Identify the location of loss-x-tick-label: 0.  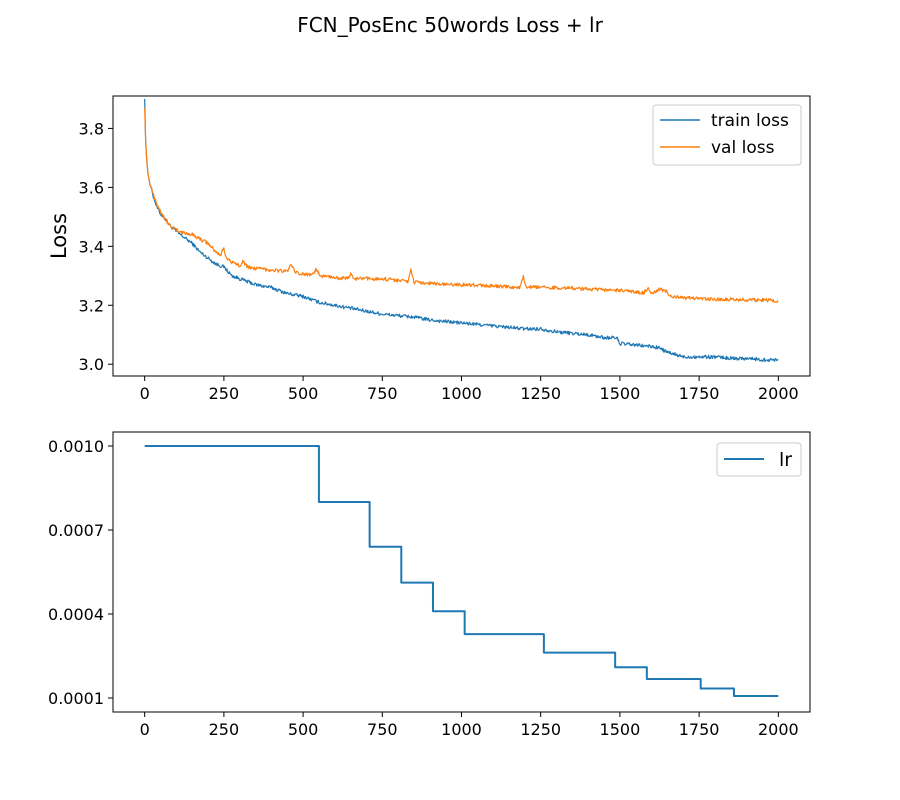
(145, 393).